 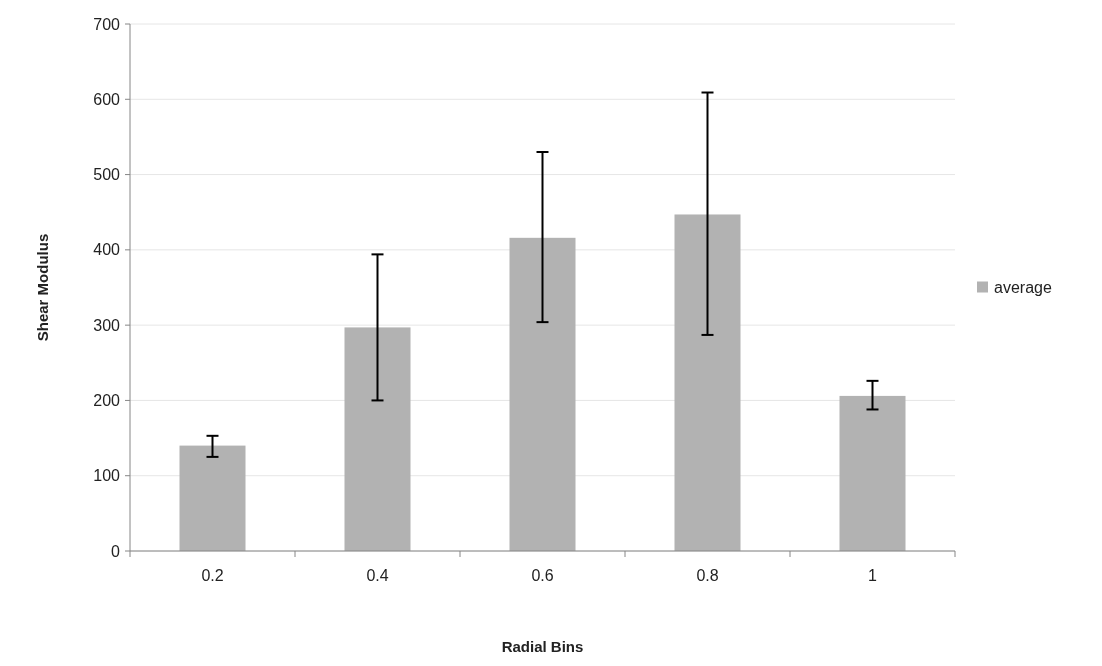 What do you see at coordinates (107, 99) in the screenshot?
I see `y-tick-label: 600` at bounding box center [107, 99].